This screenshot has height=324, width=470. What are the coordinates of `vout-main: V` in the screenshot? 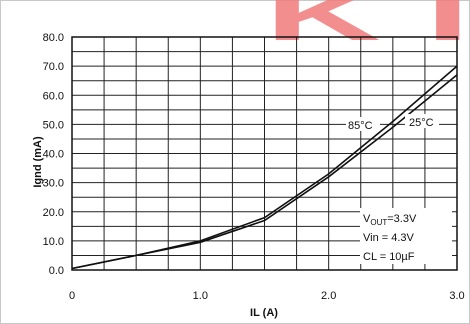 It's located at (367, 219).